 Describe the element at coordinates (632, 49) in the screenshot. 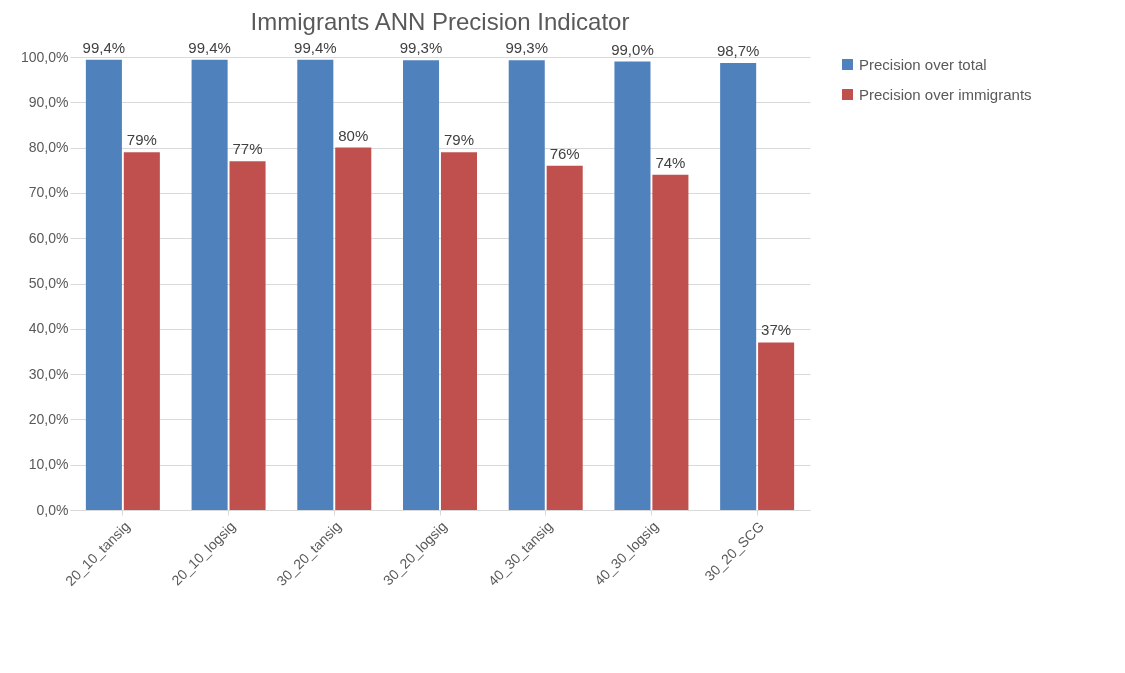

I see `data-label: 99,0%` at that location.